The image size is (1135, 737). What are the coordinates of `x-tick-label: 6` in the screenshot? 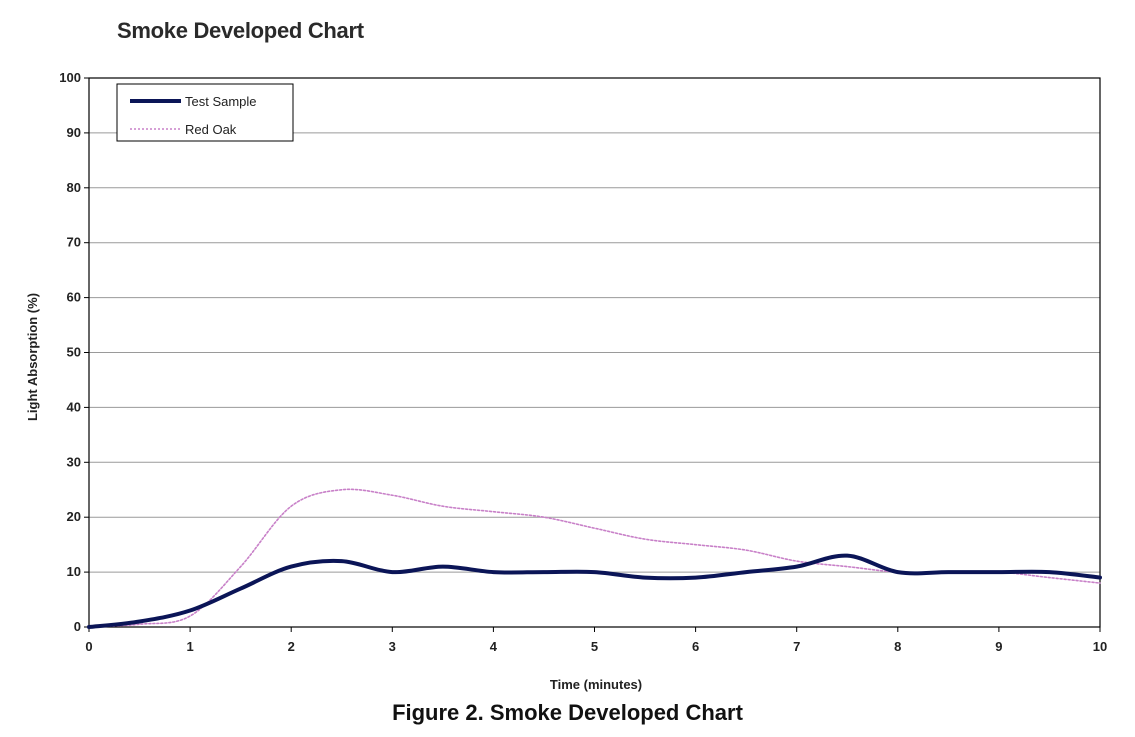 It's located at (695, 646).